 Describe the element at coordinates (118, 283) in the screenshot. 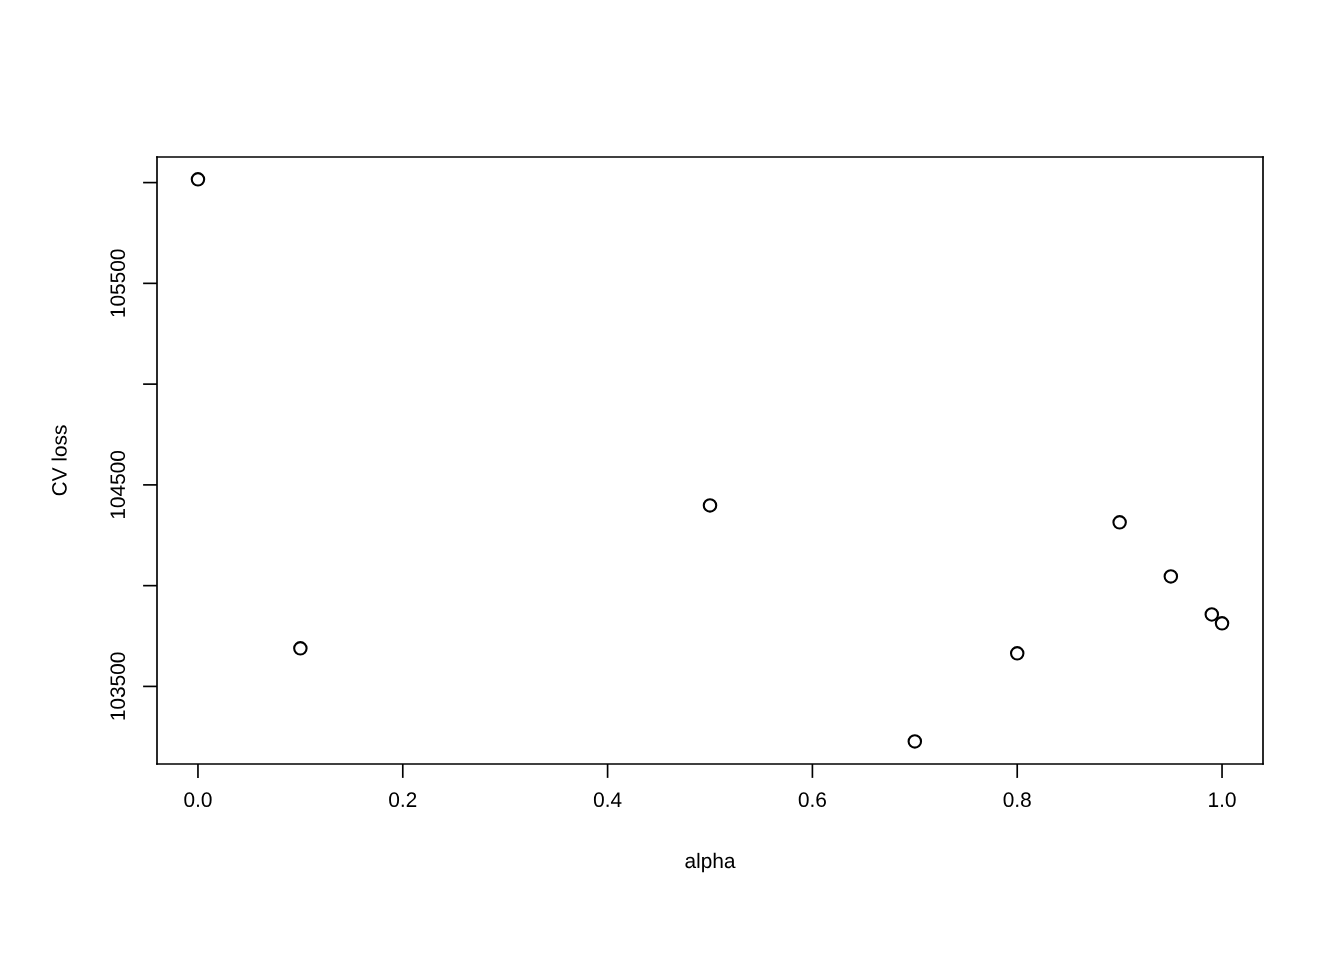

I see `y-tick-label: 105500` at that location.